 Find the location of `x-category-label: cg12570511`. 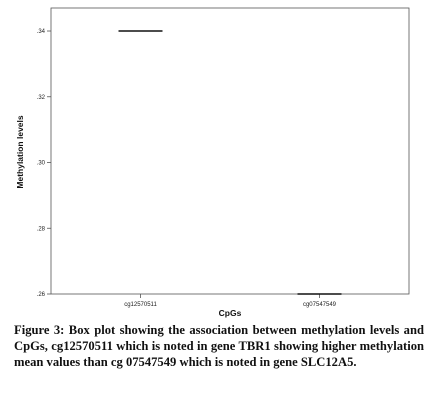

x-category-label: cg12570511 is located at coordinates (140, 305).